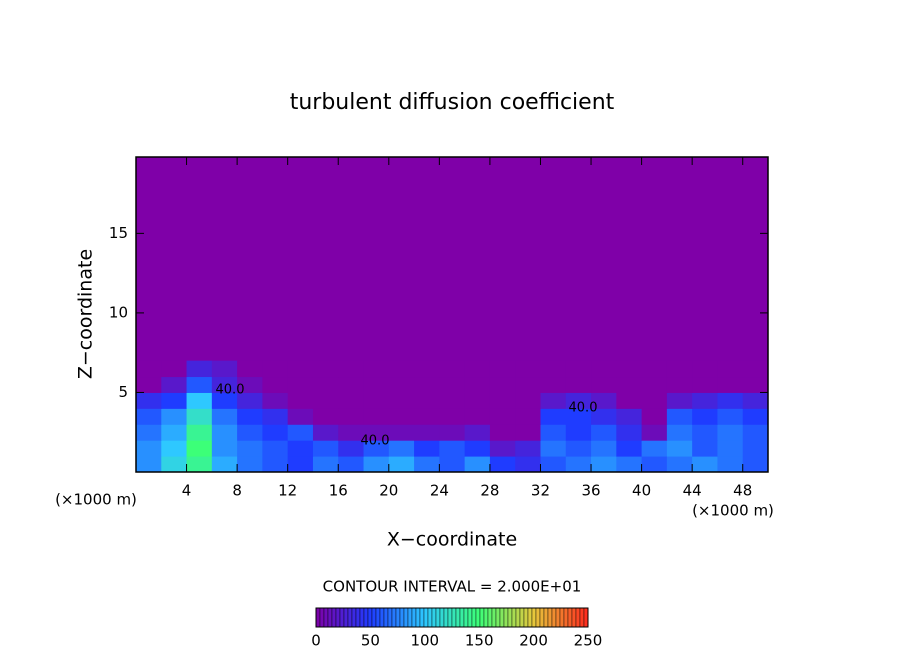 This screenshot has width=904, height=654. I want to click on y-unit: (×1000 m), so click(96, 500).